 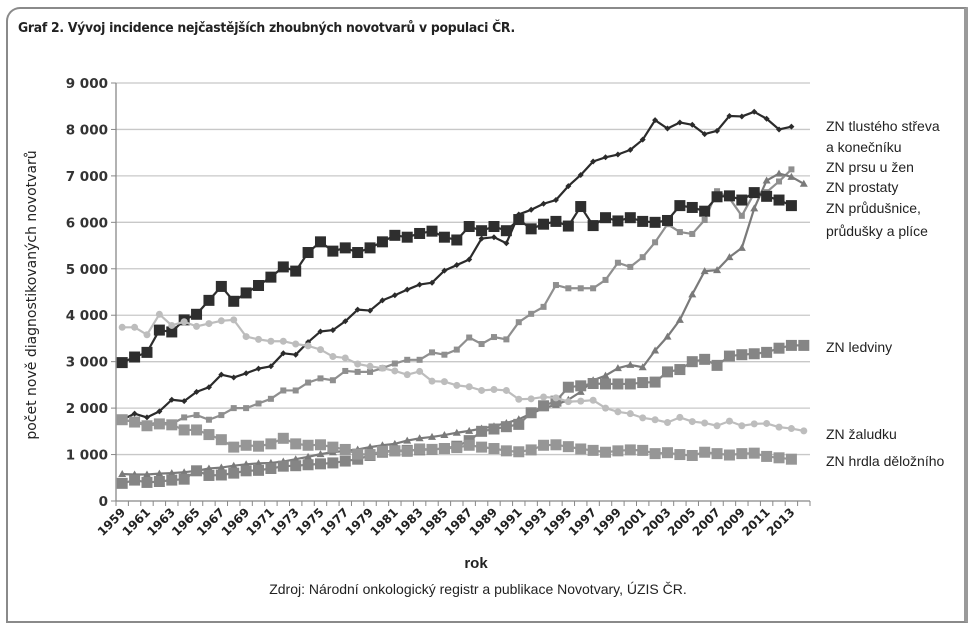 I want to click on y-tick-label: 3 000, so click(x=87, y=363).